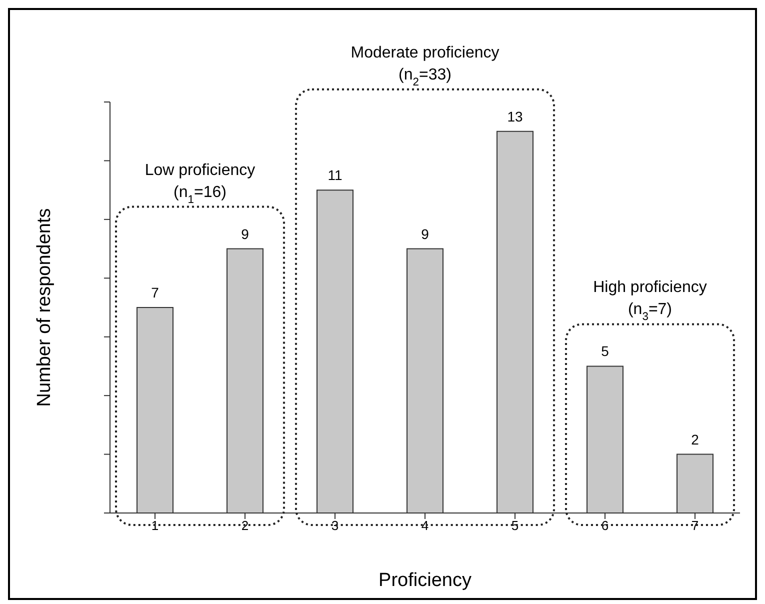 This screenshot has width=765, height=604. What do you see at coordinates (335, 175) in the screenshot?
I see `data-label: 11` at bounding box center [335, 175].